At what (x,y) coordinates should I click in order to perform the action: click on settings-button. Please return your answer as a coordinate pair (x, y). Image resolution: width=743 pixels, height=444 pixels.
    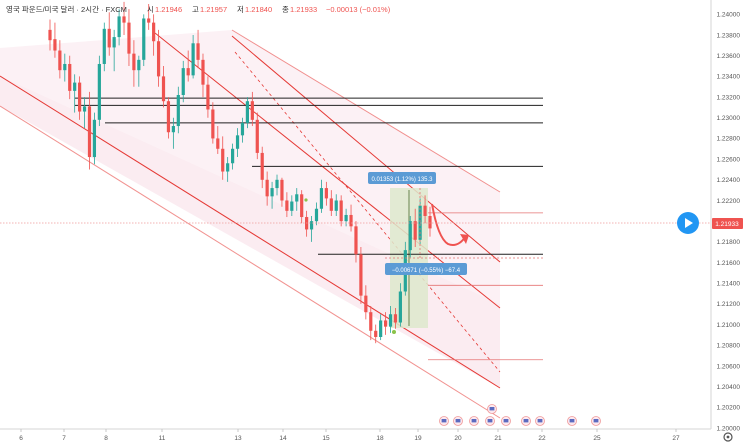
    Looking at the image, I should click on (728, 437).